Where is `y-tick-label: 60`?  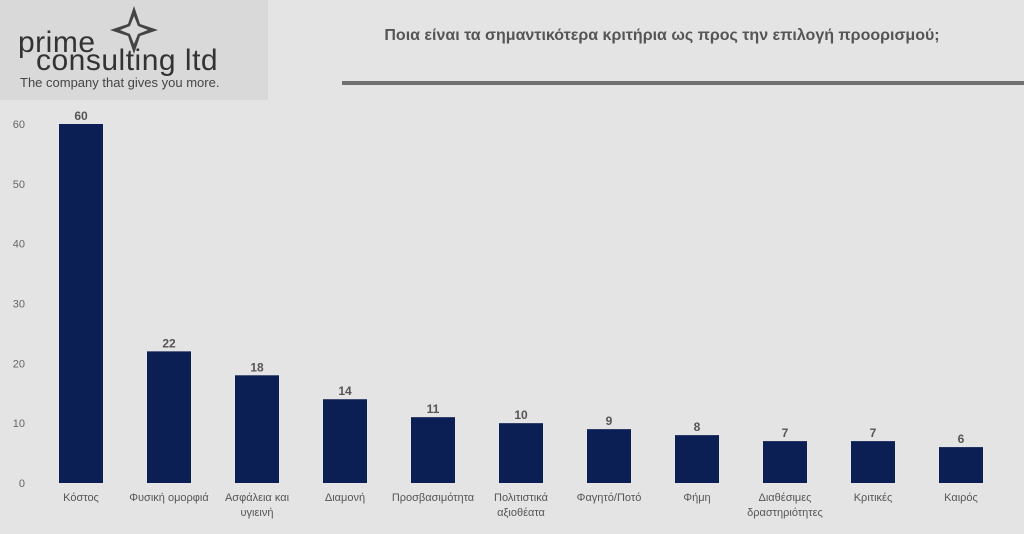 y-tick-label: 60 is located at coordinates (19, 125).